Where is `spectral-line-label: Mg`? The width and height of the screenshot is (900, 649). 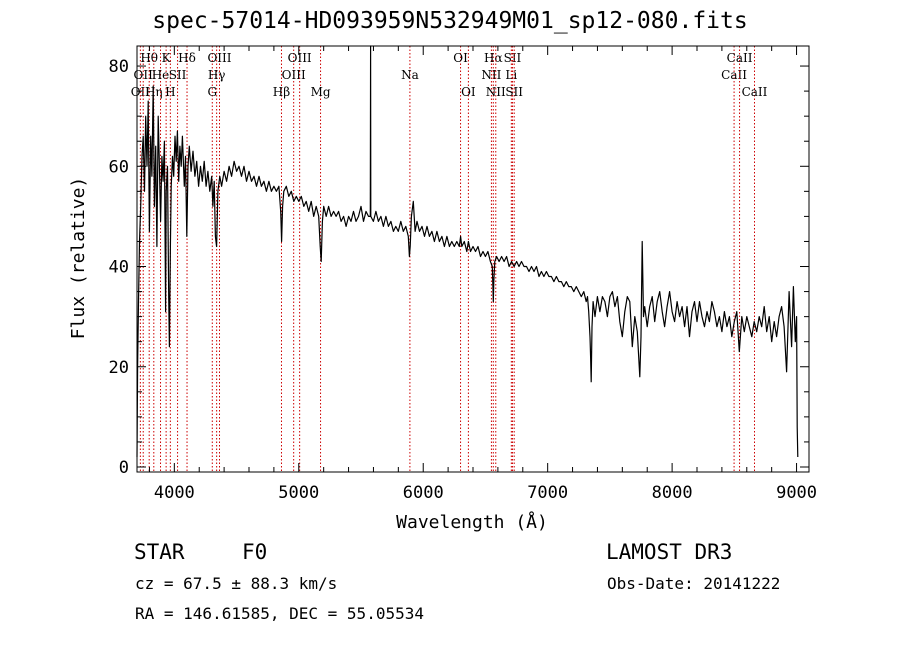 spectral-line-label: Mg is located at coordinates (321, 92).